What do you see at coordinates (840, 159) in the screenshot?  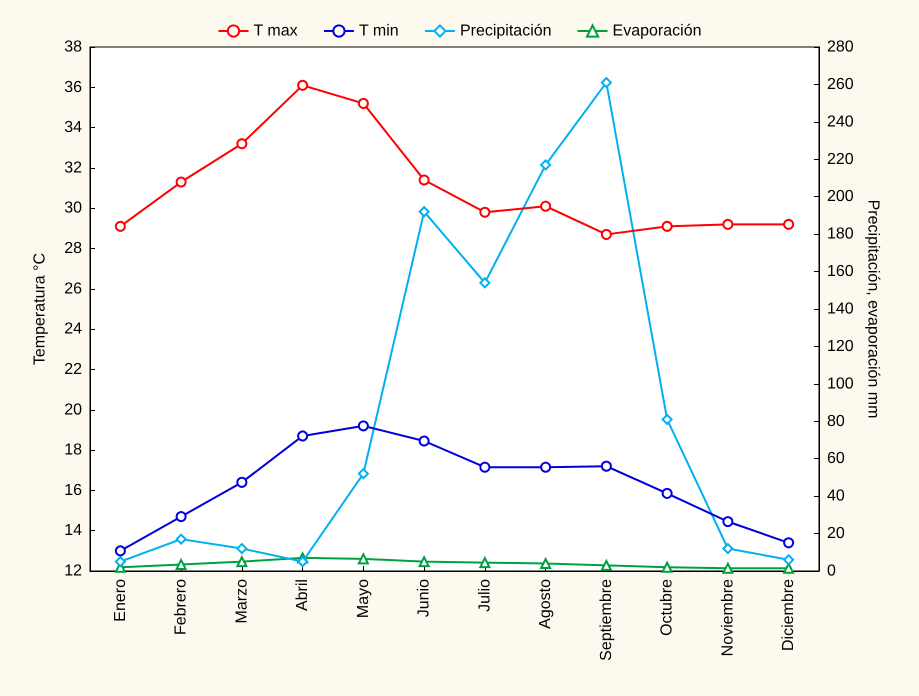 I see `y2-tick-label: 220` at bounding box center [840, 159].